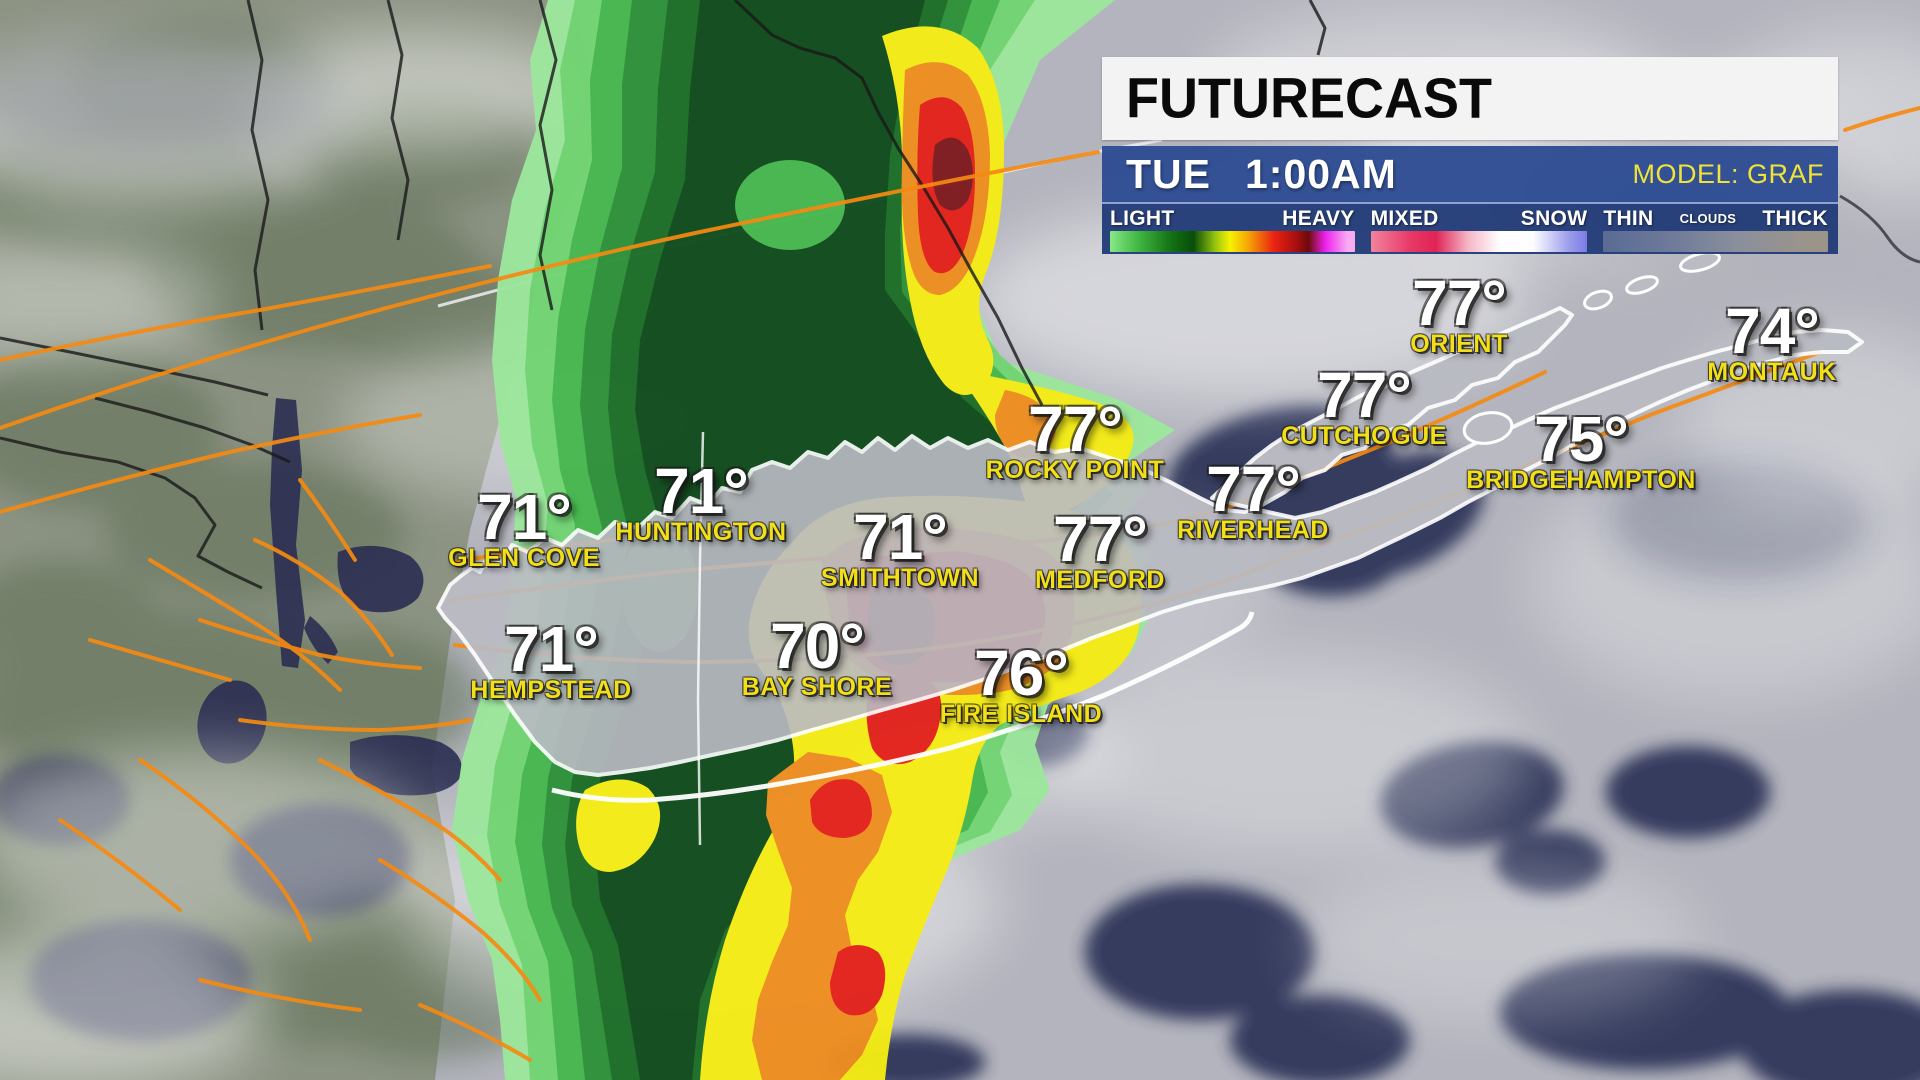 The height and width of the screenshot is (1080, 1920). What do you see at coordinates (1309, 98) in the screenshot?
I see `panel-title: FUTURECAST` at bounding box center [1309, 98].